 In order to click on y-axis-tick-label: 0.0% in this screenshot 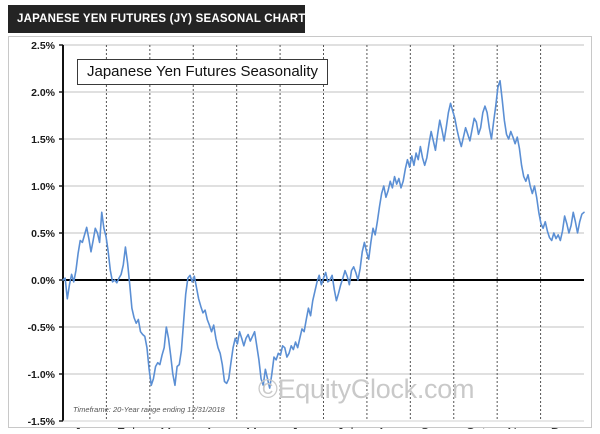, I will do `click(43, 281)`.